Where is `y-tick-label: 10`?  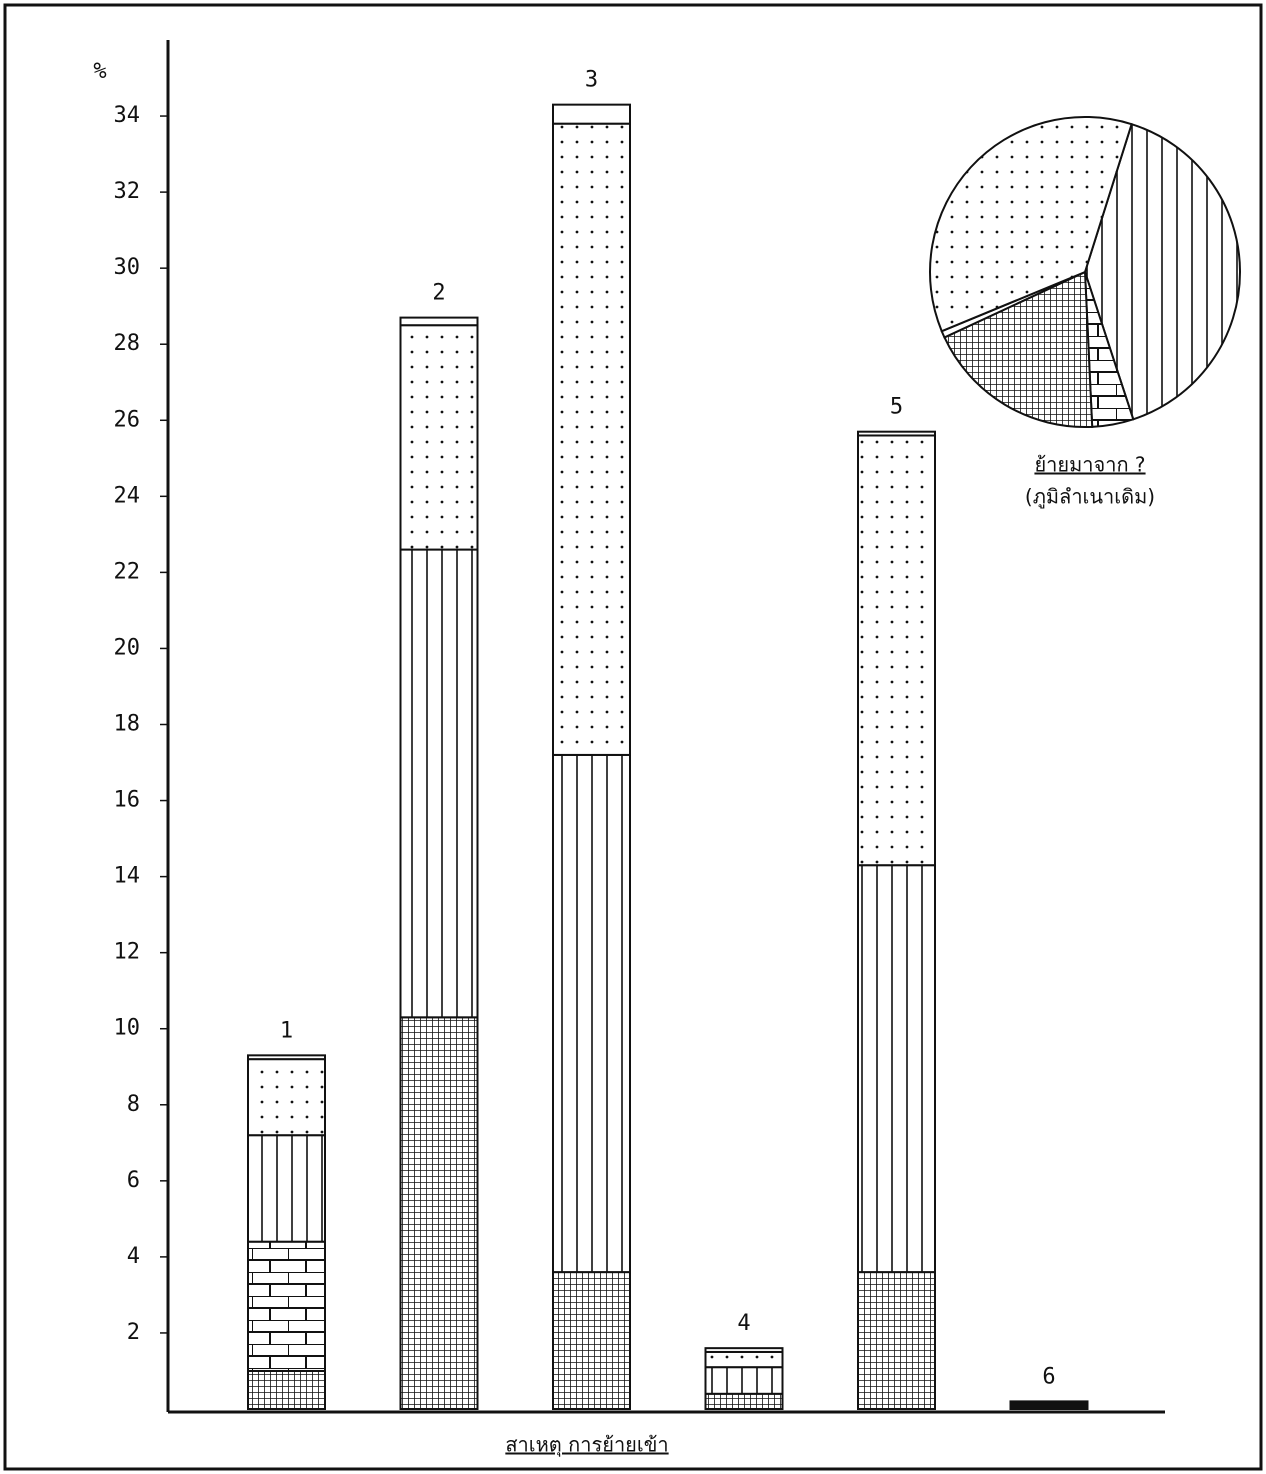
y-tick-label: 10 is located at coordinates (127, 1028).